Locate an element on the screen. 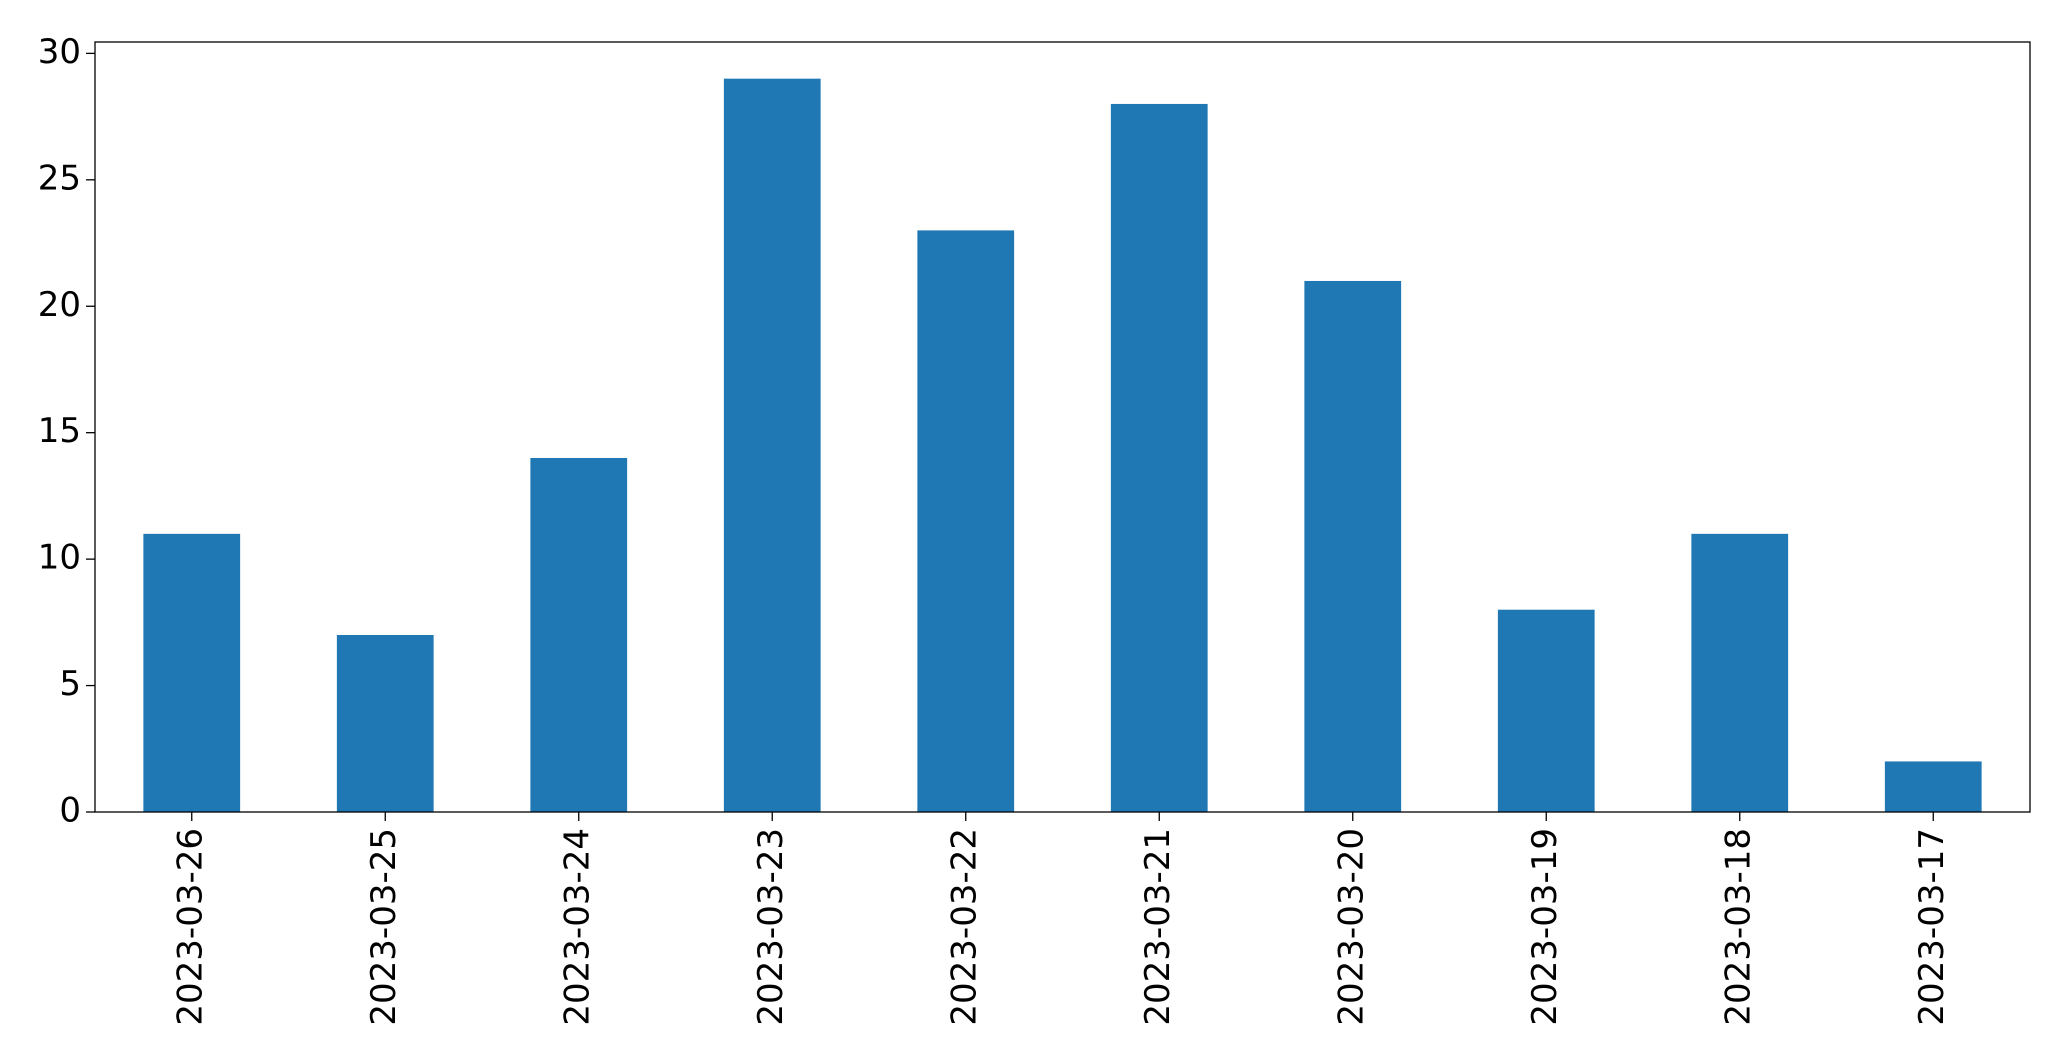  x-tick-label: 2023-03-25 is located at coordinates (384, 927).